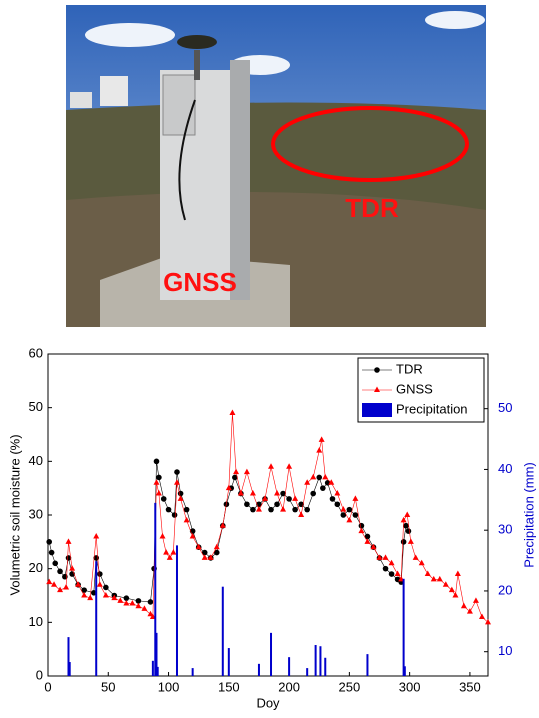  I want to click on x-tick-label: 0, so click(47, 686).